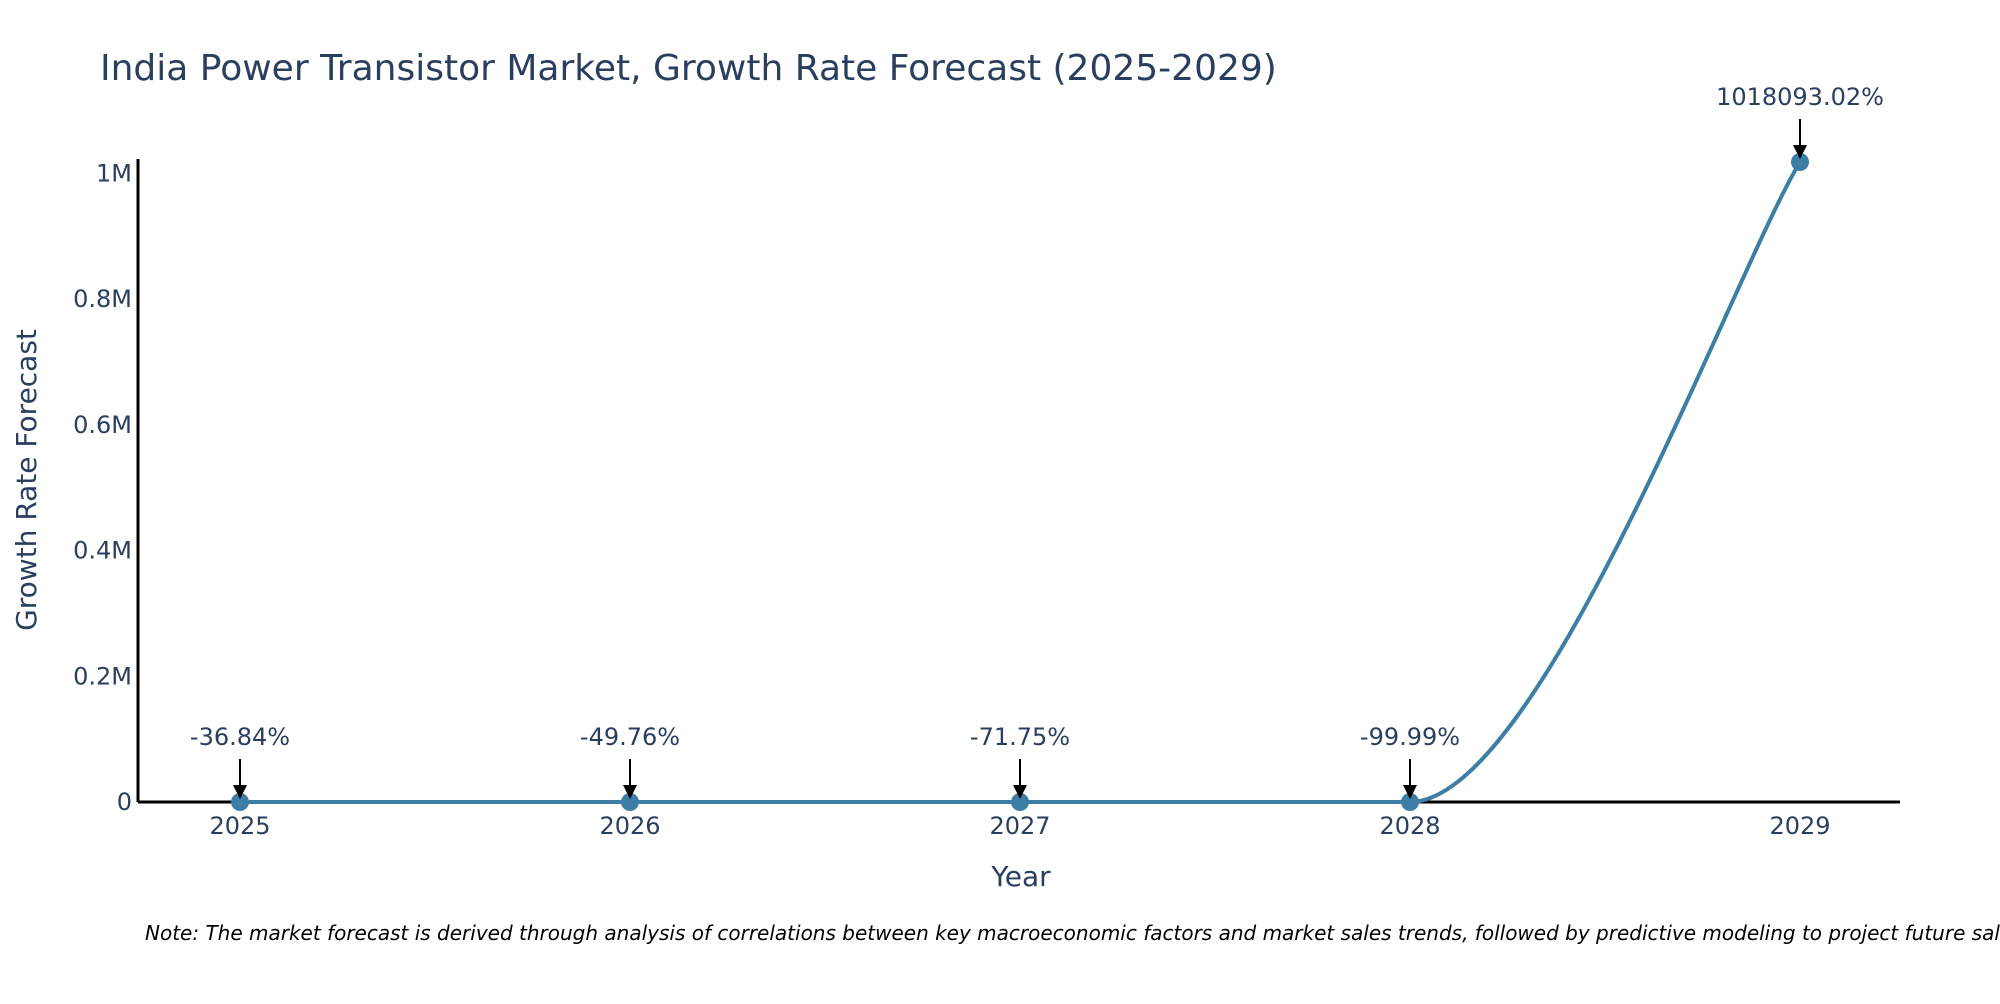 This screenshot has height=1004, width=2000. Describe the element at coordinates (1410, 737) in the screenshot. I see `data-label: -99.99%` at that location.